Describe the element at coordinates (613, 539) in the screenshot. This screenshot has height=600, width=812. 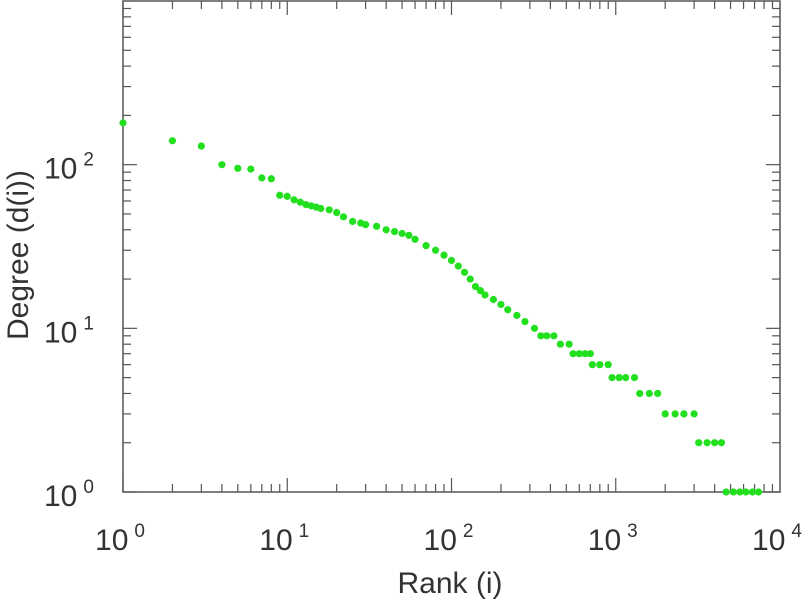
I see `x-tick-label: 10 3` at that location.